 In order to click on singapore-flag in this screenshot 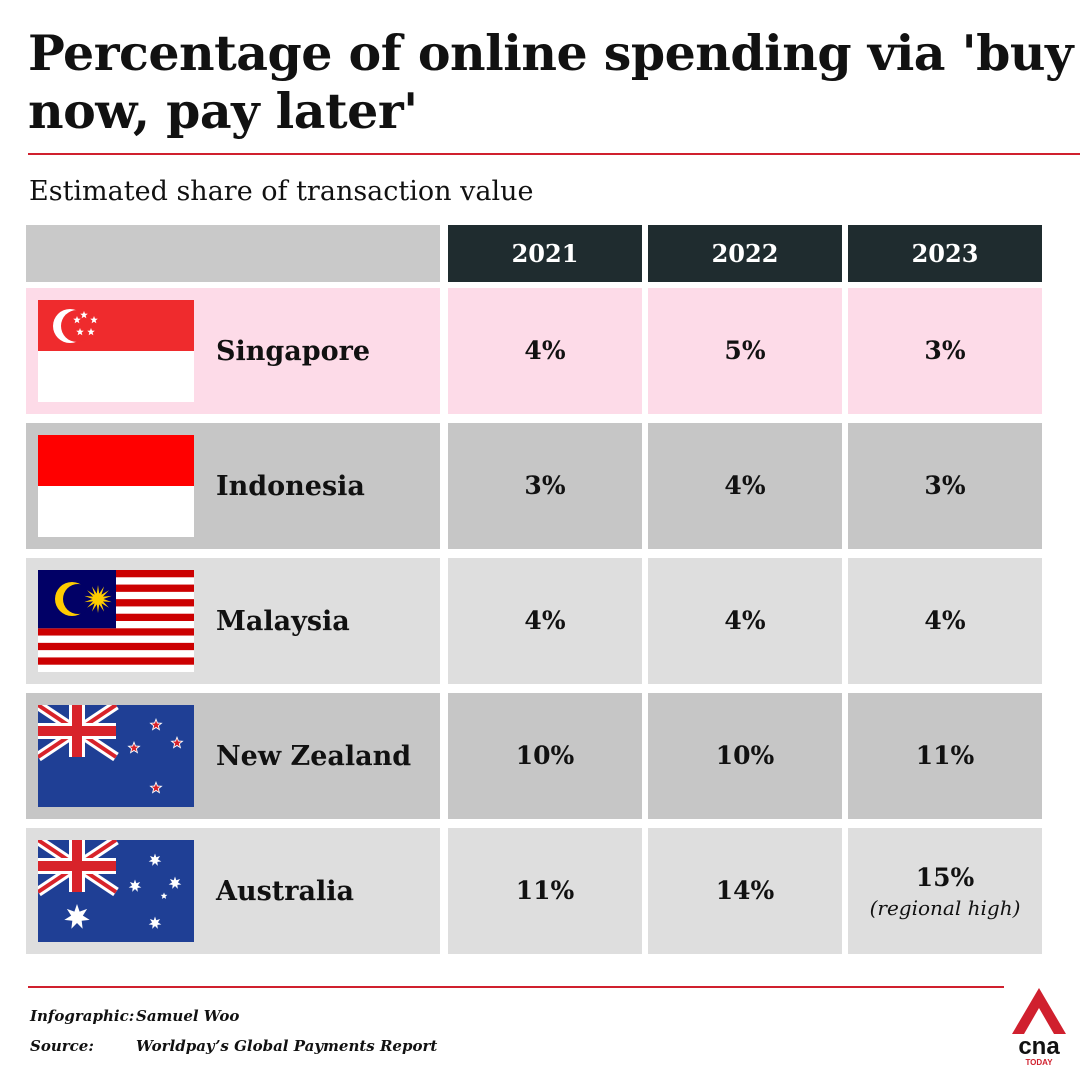, I will do `click(116, 351)`.